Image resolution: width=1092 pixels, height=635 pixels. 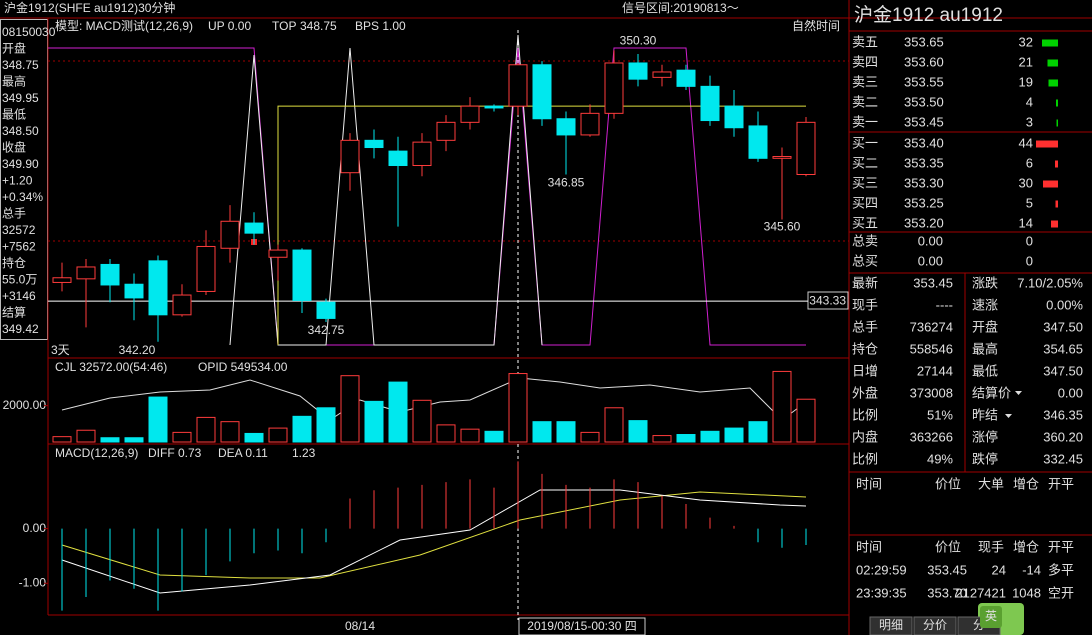 What do you see at coordinates (1029, 101) in the screenshot?
I see `book-qty: 4` at bounding box center [1029, 101].